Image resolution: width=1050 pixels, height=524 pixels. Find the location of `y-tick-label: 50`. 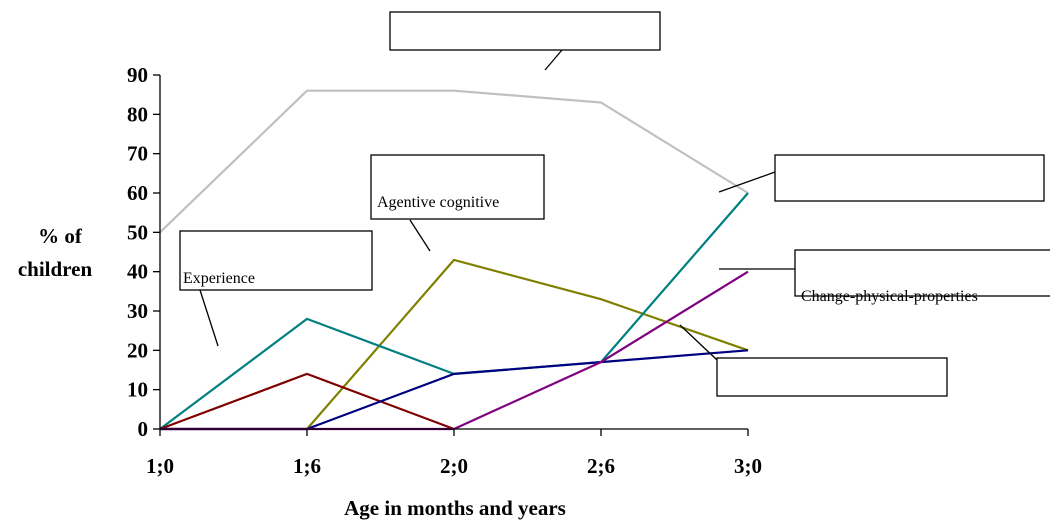

y-tick-label: 50 is located at coordinates (137, 232).